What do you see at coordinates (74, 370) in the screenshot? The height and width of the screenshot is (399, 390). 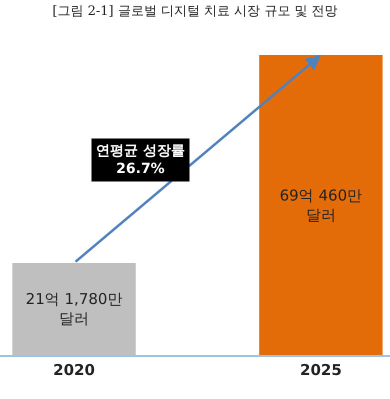 I see `x-tick-label: 2020` at bounding box center [74, 370].